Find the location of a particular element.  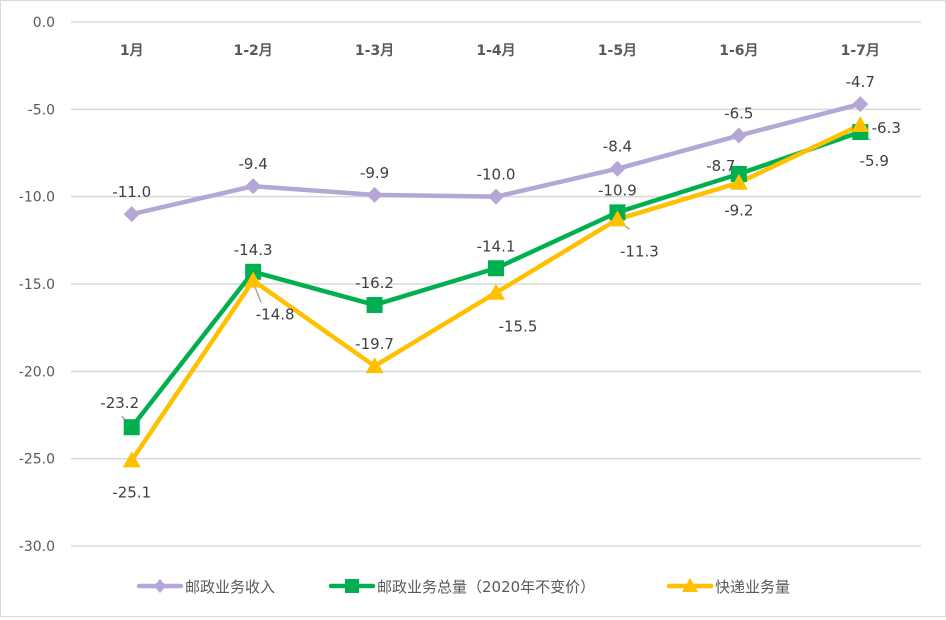

y-tick-label: -30.0 is located at coordinates (37, 547).